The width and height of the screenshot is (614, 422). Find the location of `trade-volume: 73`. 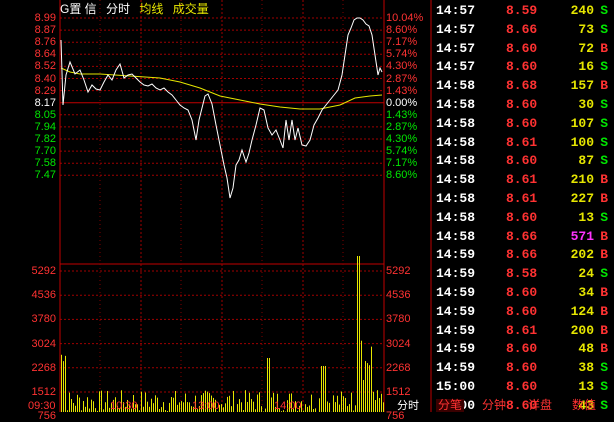

trade-volume: 73 is located at coordinates (586, 29).